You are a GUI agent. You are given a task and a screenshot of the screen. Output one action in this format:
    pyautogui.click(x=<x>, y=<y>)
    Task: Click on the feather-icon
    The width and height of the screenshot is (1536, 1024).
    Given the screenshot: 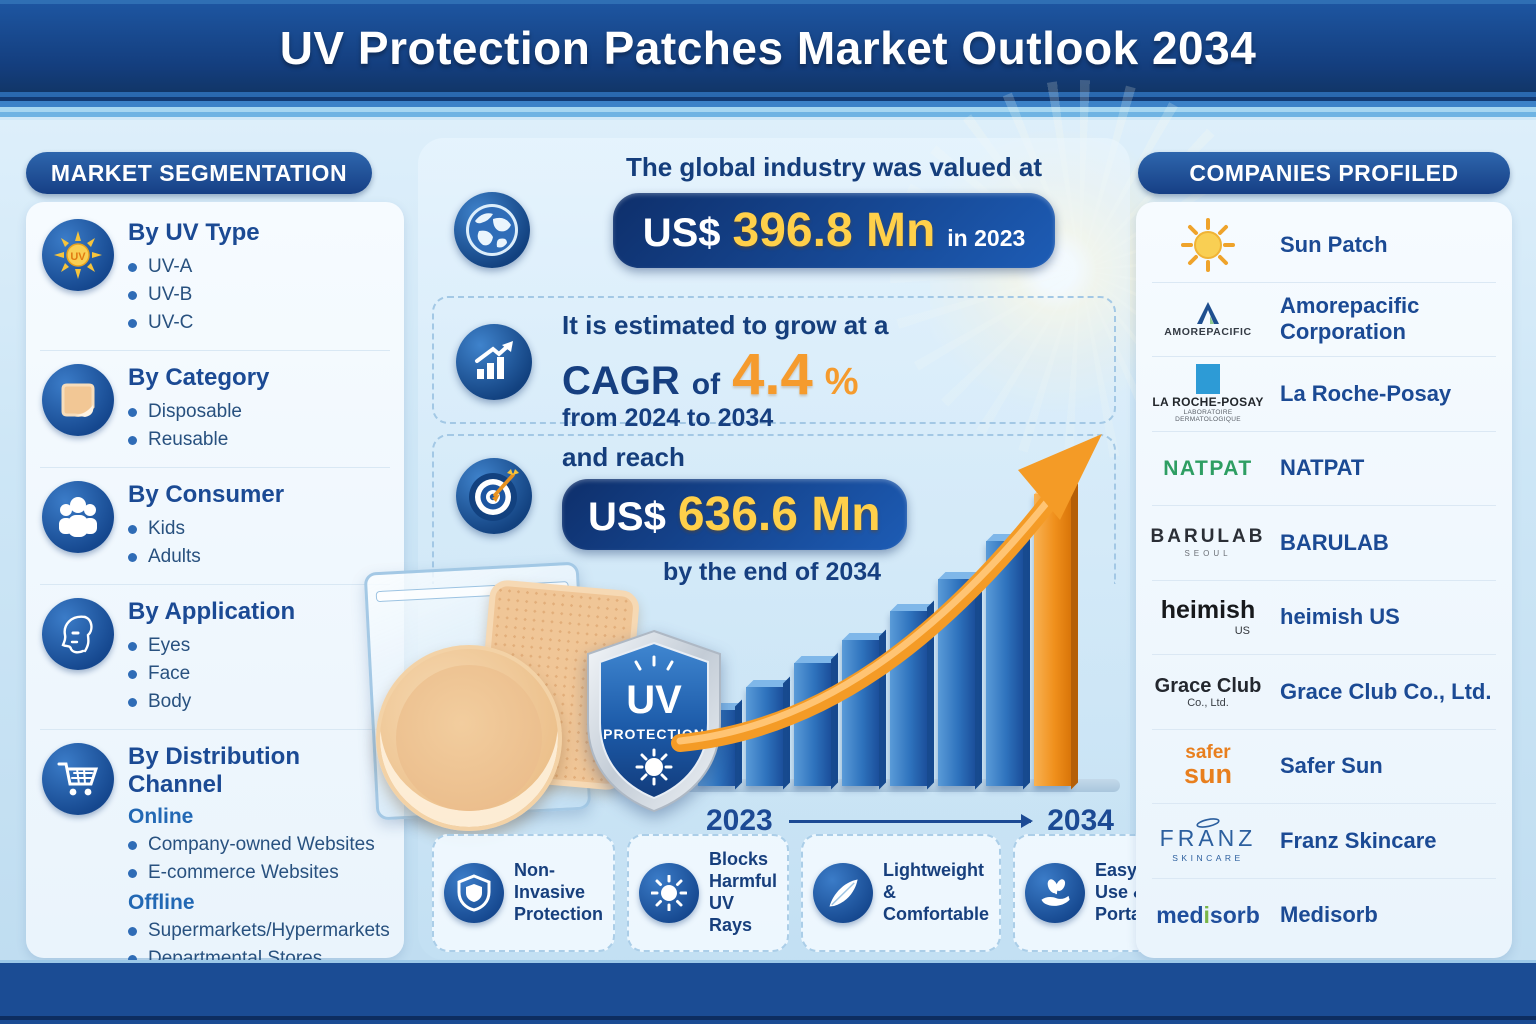 What is the action you would take?
    pyautogui.click(x=843, y=893)
    